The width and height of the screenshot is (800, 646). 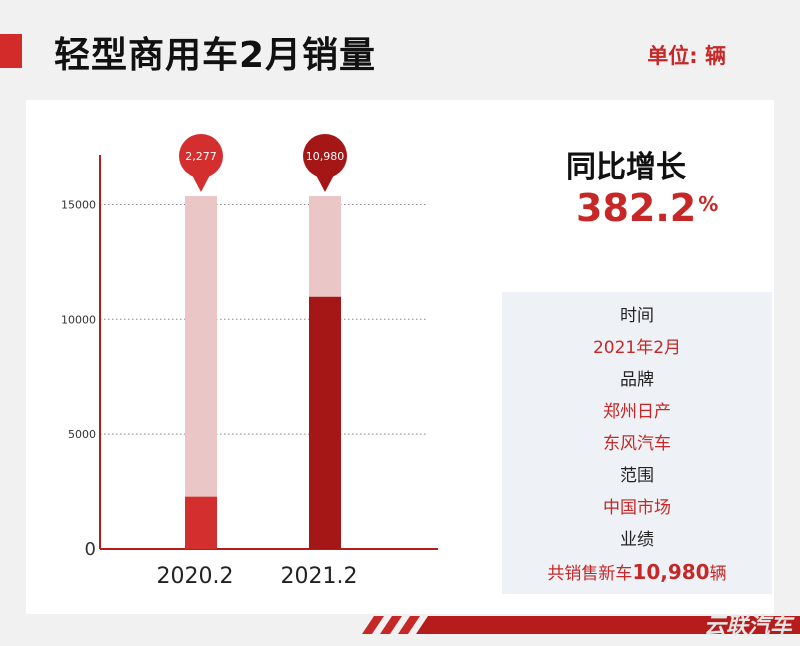 I want to click on title-accent-block, so click(x=11, y=51).